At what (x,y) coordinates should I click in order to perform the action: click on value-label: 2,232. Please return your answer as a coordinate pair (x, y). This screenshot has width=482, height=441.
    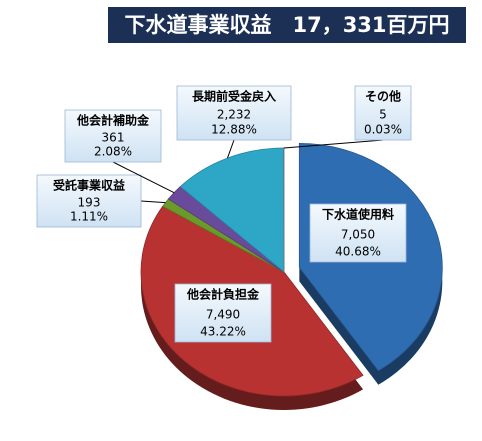
    Looking at the image, I should click on (234, 115).